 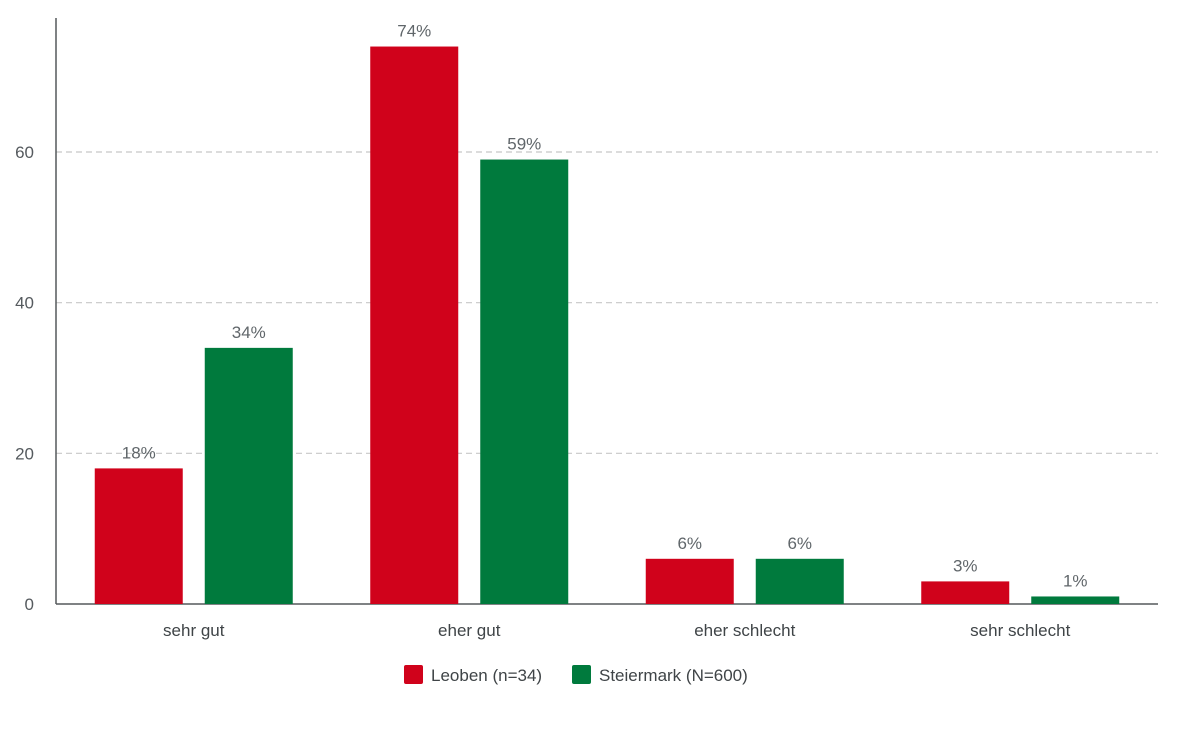 I want to click on bar-value-label: 59%, so click(x=524, y=144).